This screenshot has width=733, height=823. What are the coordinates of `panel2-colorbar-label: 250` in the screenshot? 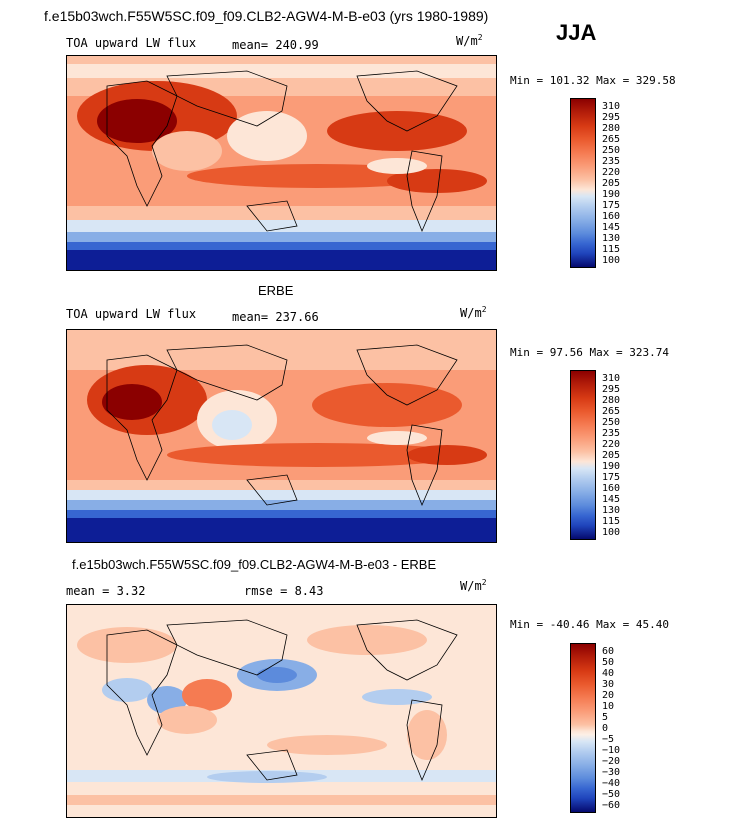 It's located at (611, 422).